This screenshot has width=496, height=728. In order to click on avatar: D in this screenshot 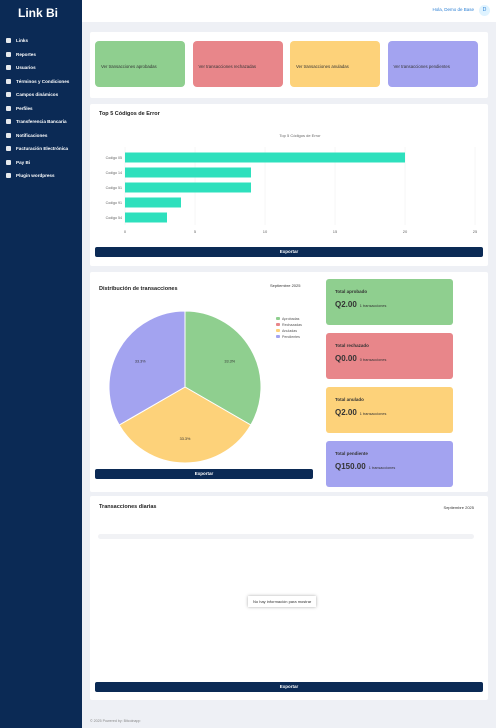, I will do `click(484, 10)`.